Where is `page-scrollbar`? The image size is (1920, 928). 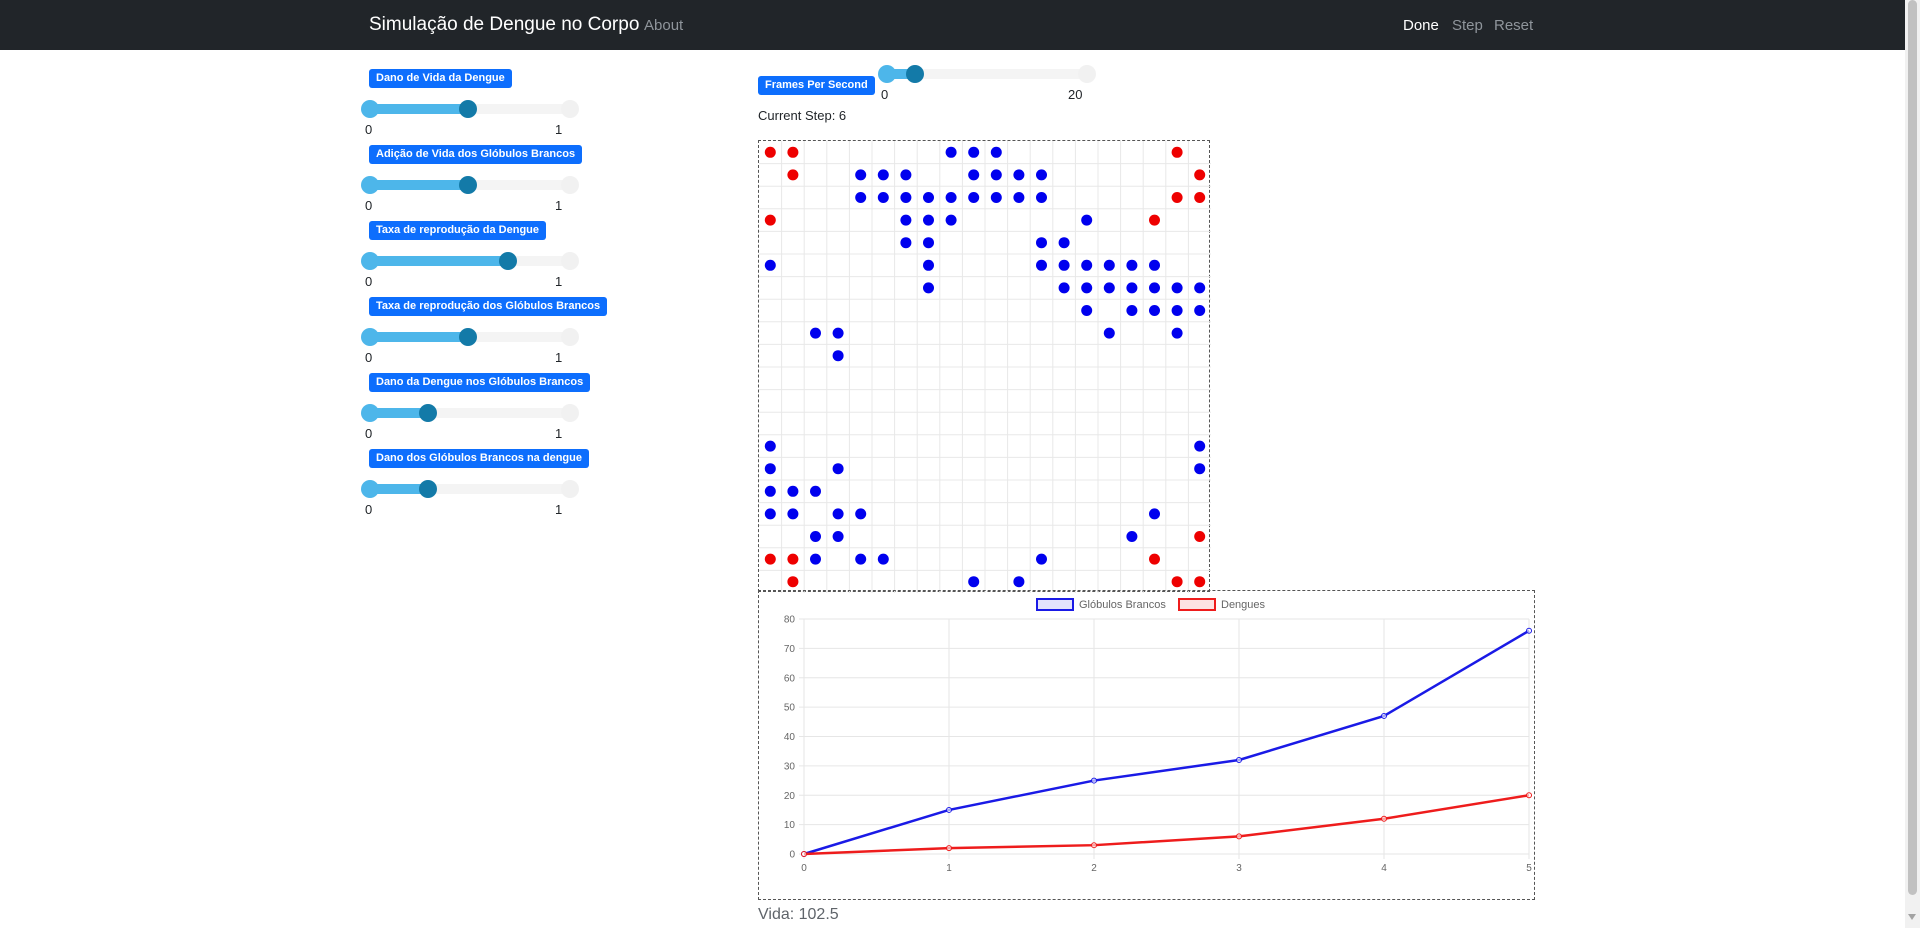 page-scrollbar is located at coordinates (1912, 464).